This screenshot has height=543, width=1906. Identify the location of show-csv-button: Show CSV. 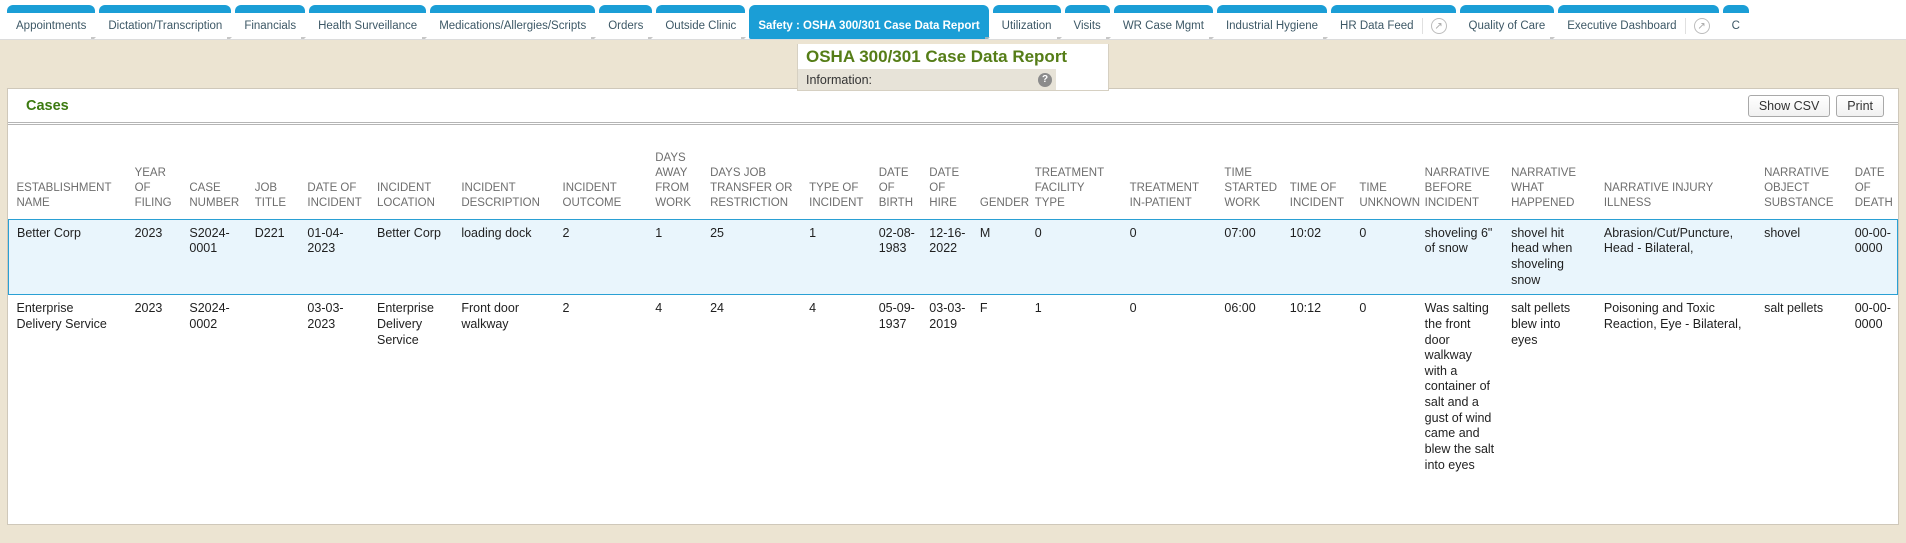
(1789, 106).